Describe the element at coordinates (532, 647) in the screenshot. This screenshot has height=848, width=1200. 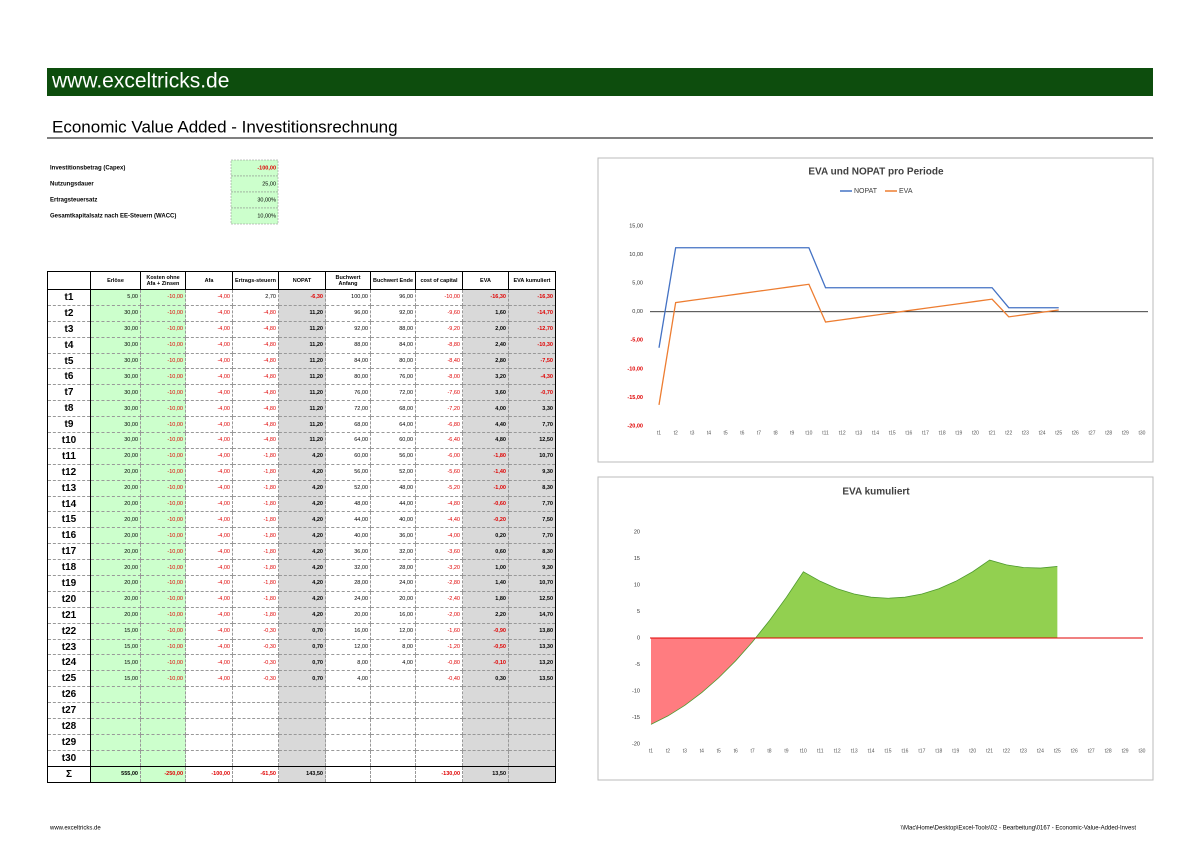
I see `table-cell: 13,30` at that location.